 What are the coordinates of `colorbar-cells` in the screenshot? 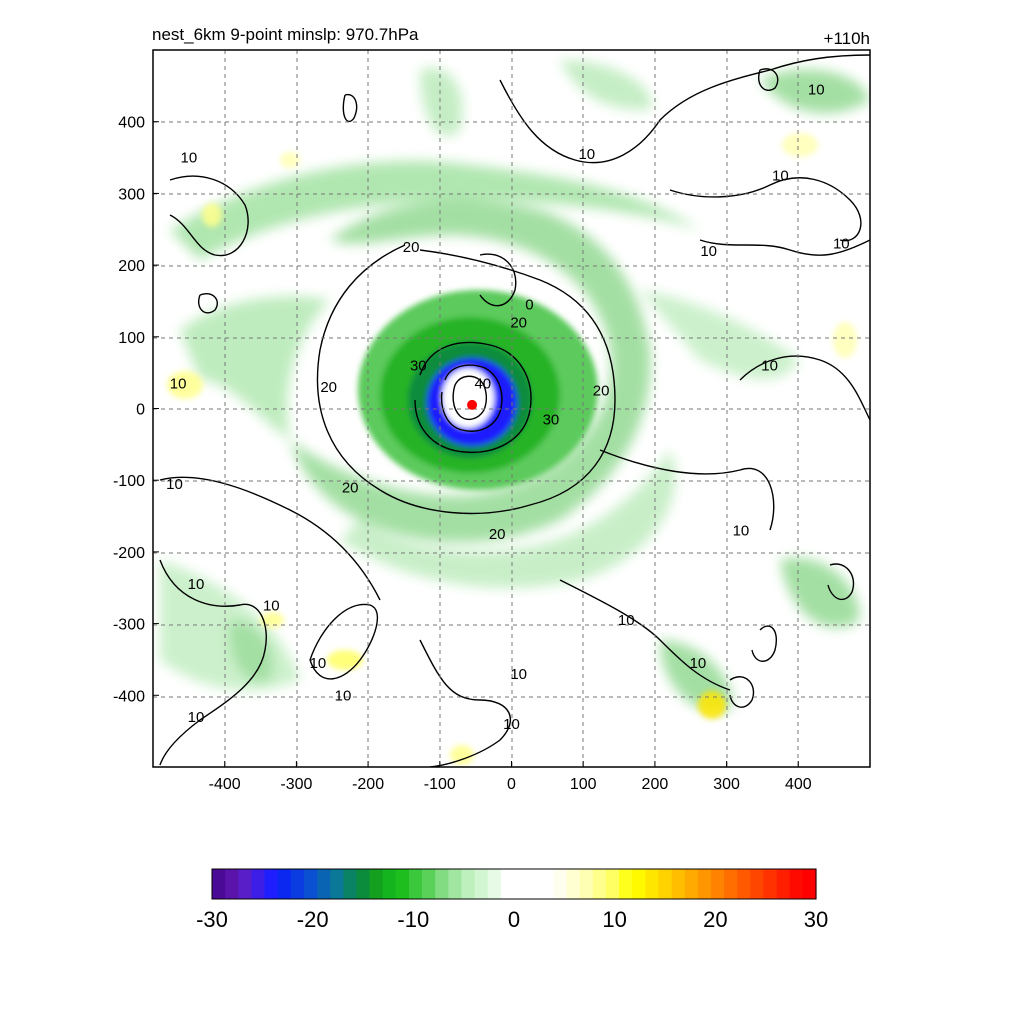 It's located at (514, 884).